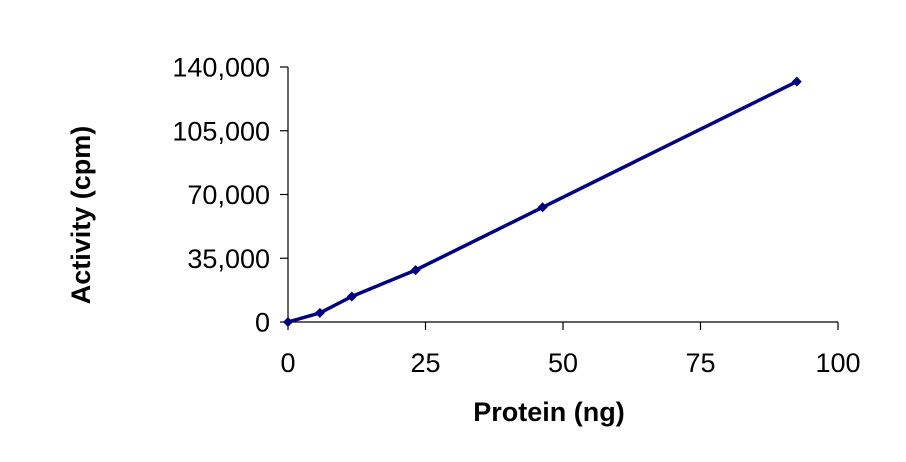  What do you see at coordinates (837, 363) in the screenshot?
I see `x-tick-label: 100` at bounding box center [837, 363].